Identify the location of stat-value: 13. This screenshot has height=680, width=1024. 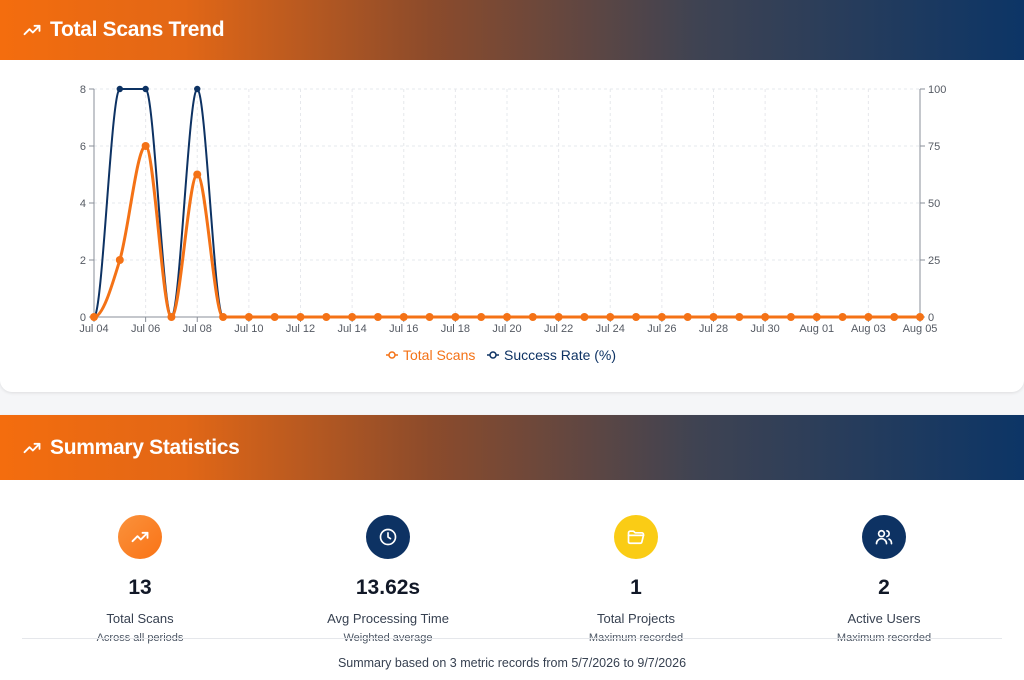
(140, 587).